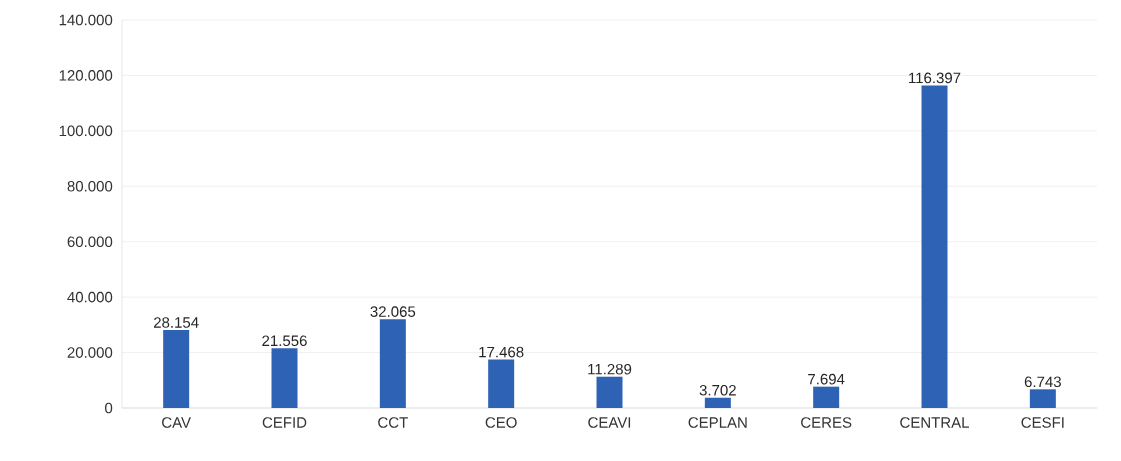 The image size is (1121, 461). I want to click on y-tick-label: 60.000, so click(90, 242).